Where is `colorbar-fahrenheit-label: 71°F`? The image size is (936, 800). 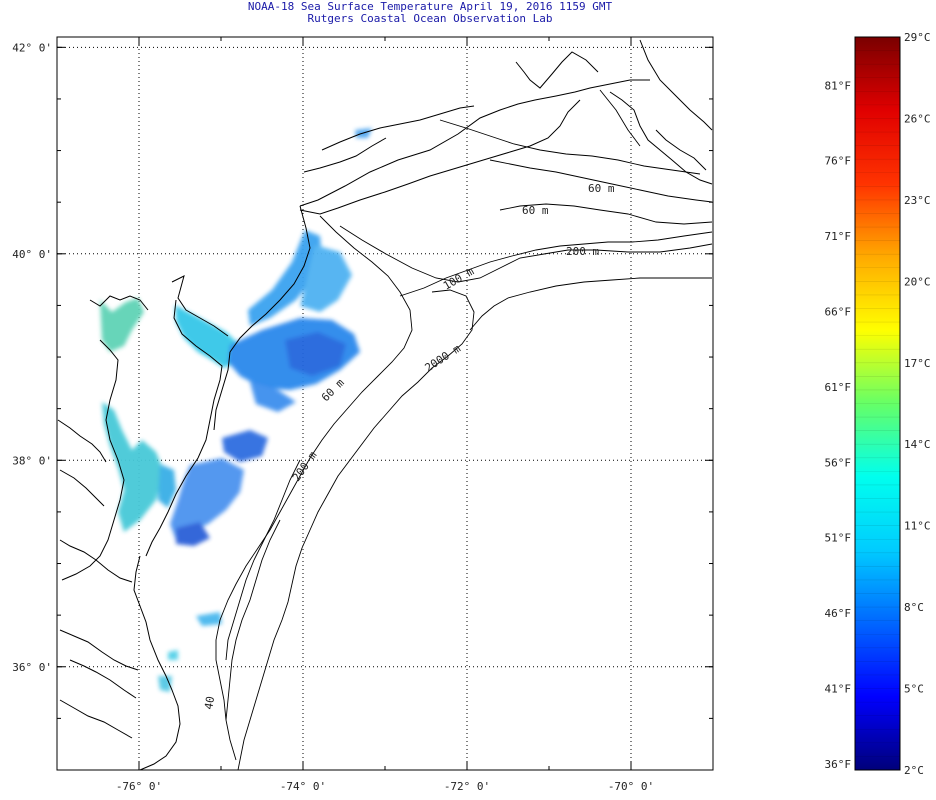 colorbar-fahrenheit-label: 71°F is located at coordinates (838, 236).